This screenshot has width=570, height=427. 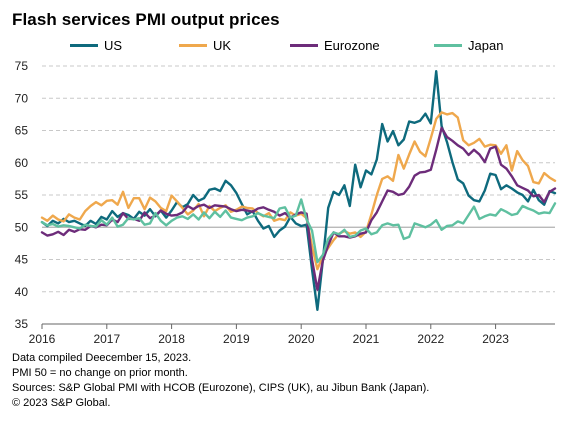 I want to click on legend-item-eurozone: Eurozone, so click(x=335, y=45).